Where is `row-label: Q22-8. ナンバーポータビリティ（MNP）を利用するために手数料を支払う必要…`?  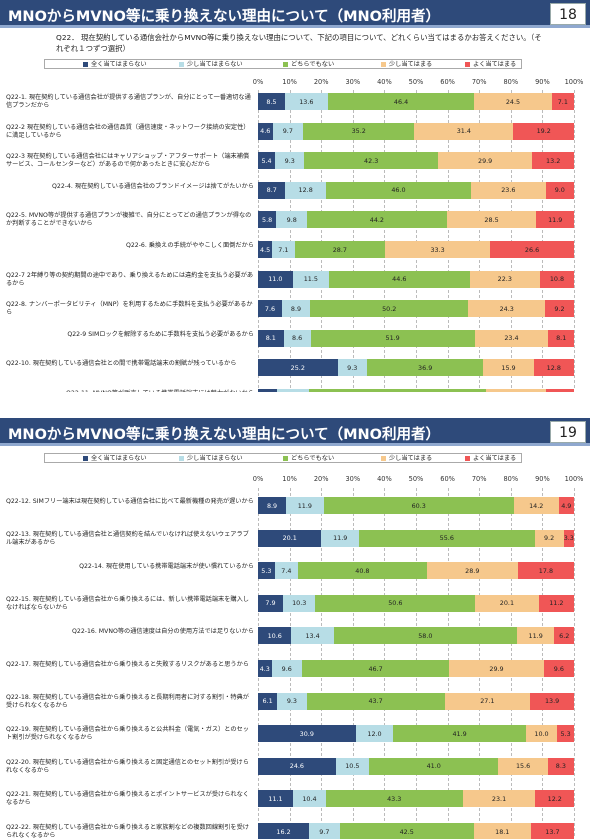
row-label: Q22-8. ナンバーポータビリティ（MNP）を利用するために手数料を支払う必要… is located at coordinates (129, 309).